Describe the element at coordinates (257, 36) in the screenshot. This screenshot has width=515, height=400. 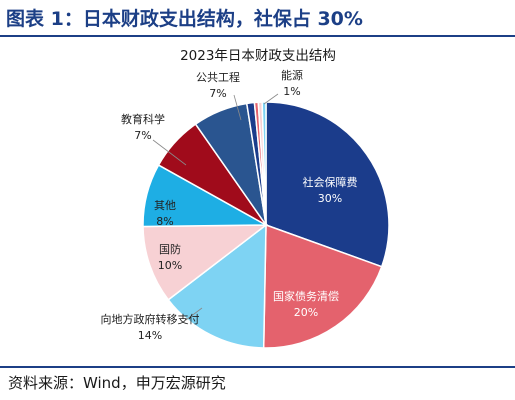
I see `top-divider` at that location.